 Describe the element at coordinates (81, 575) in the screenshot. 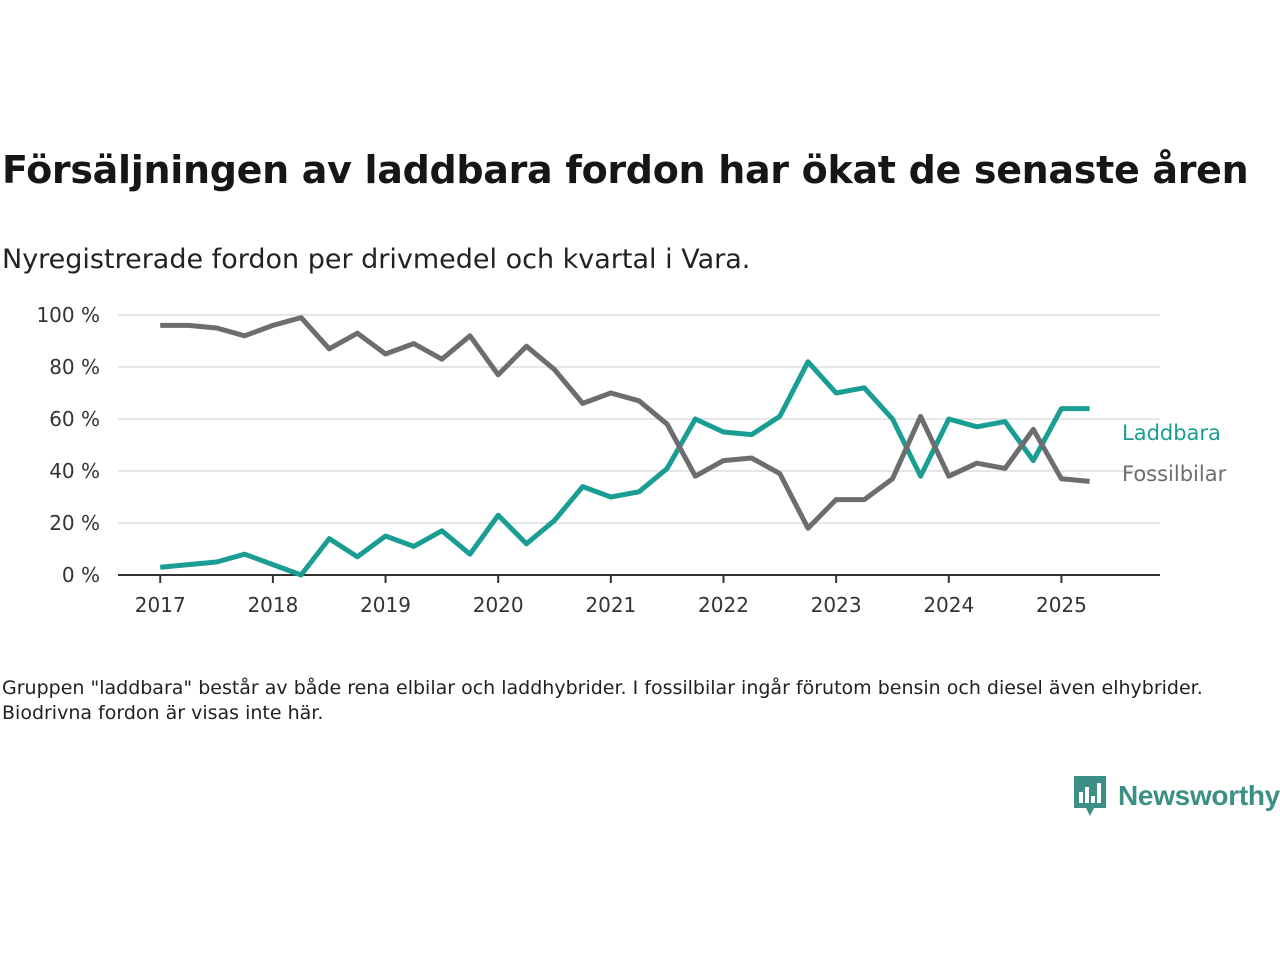

I see `y-tick-label: 0 %` at that location.